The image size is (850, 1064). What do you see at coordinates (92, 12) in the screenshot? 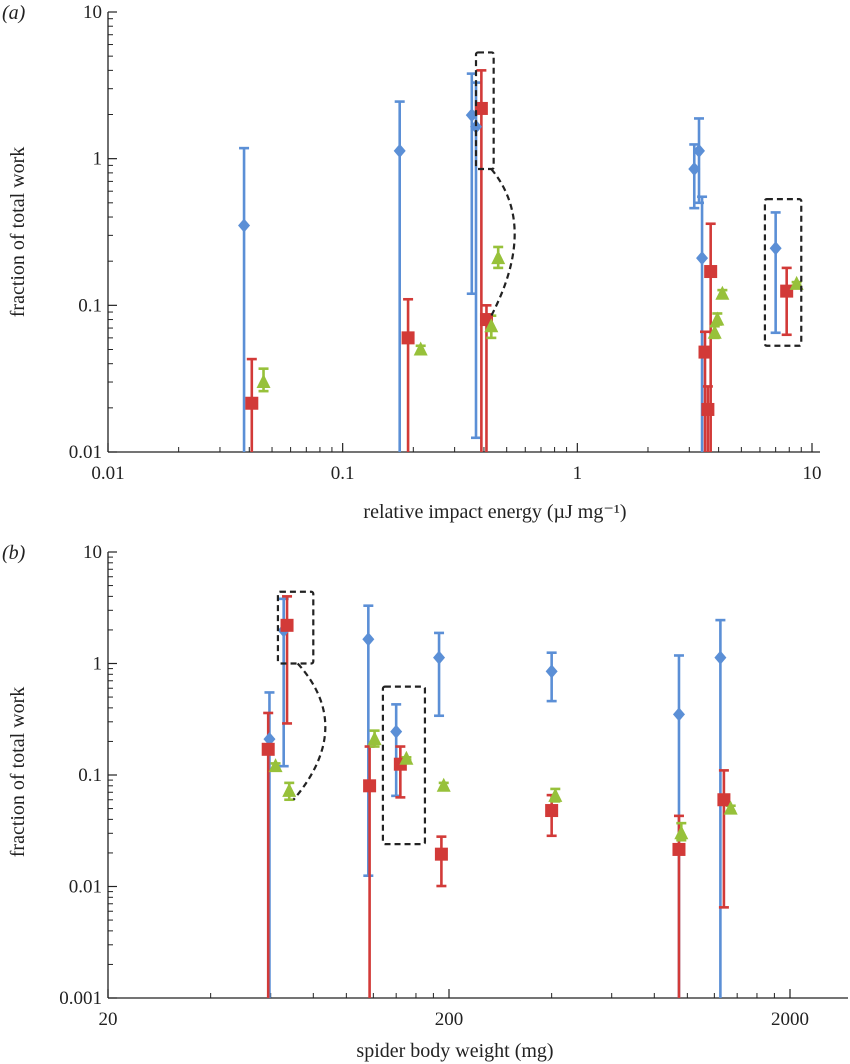
I see `panel-a-y-tick-label: 10` at bounding box center [92, 12].